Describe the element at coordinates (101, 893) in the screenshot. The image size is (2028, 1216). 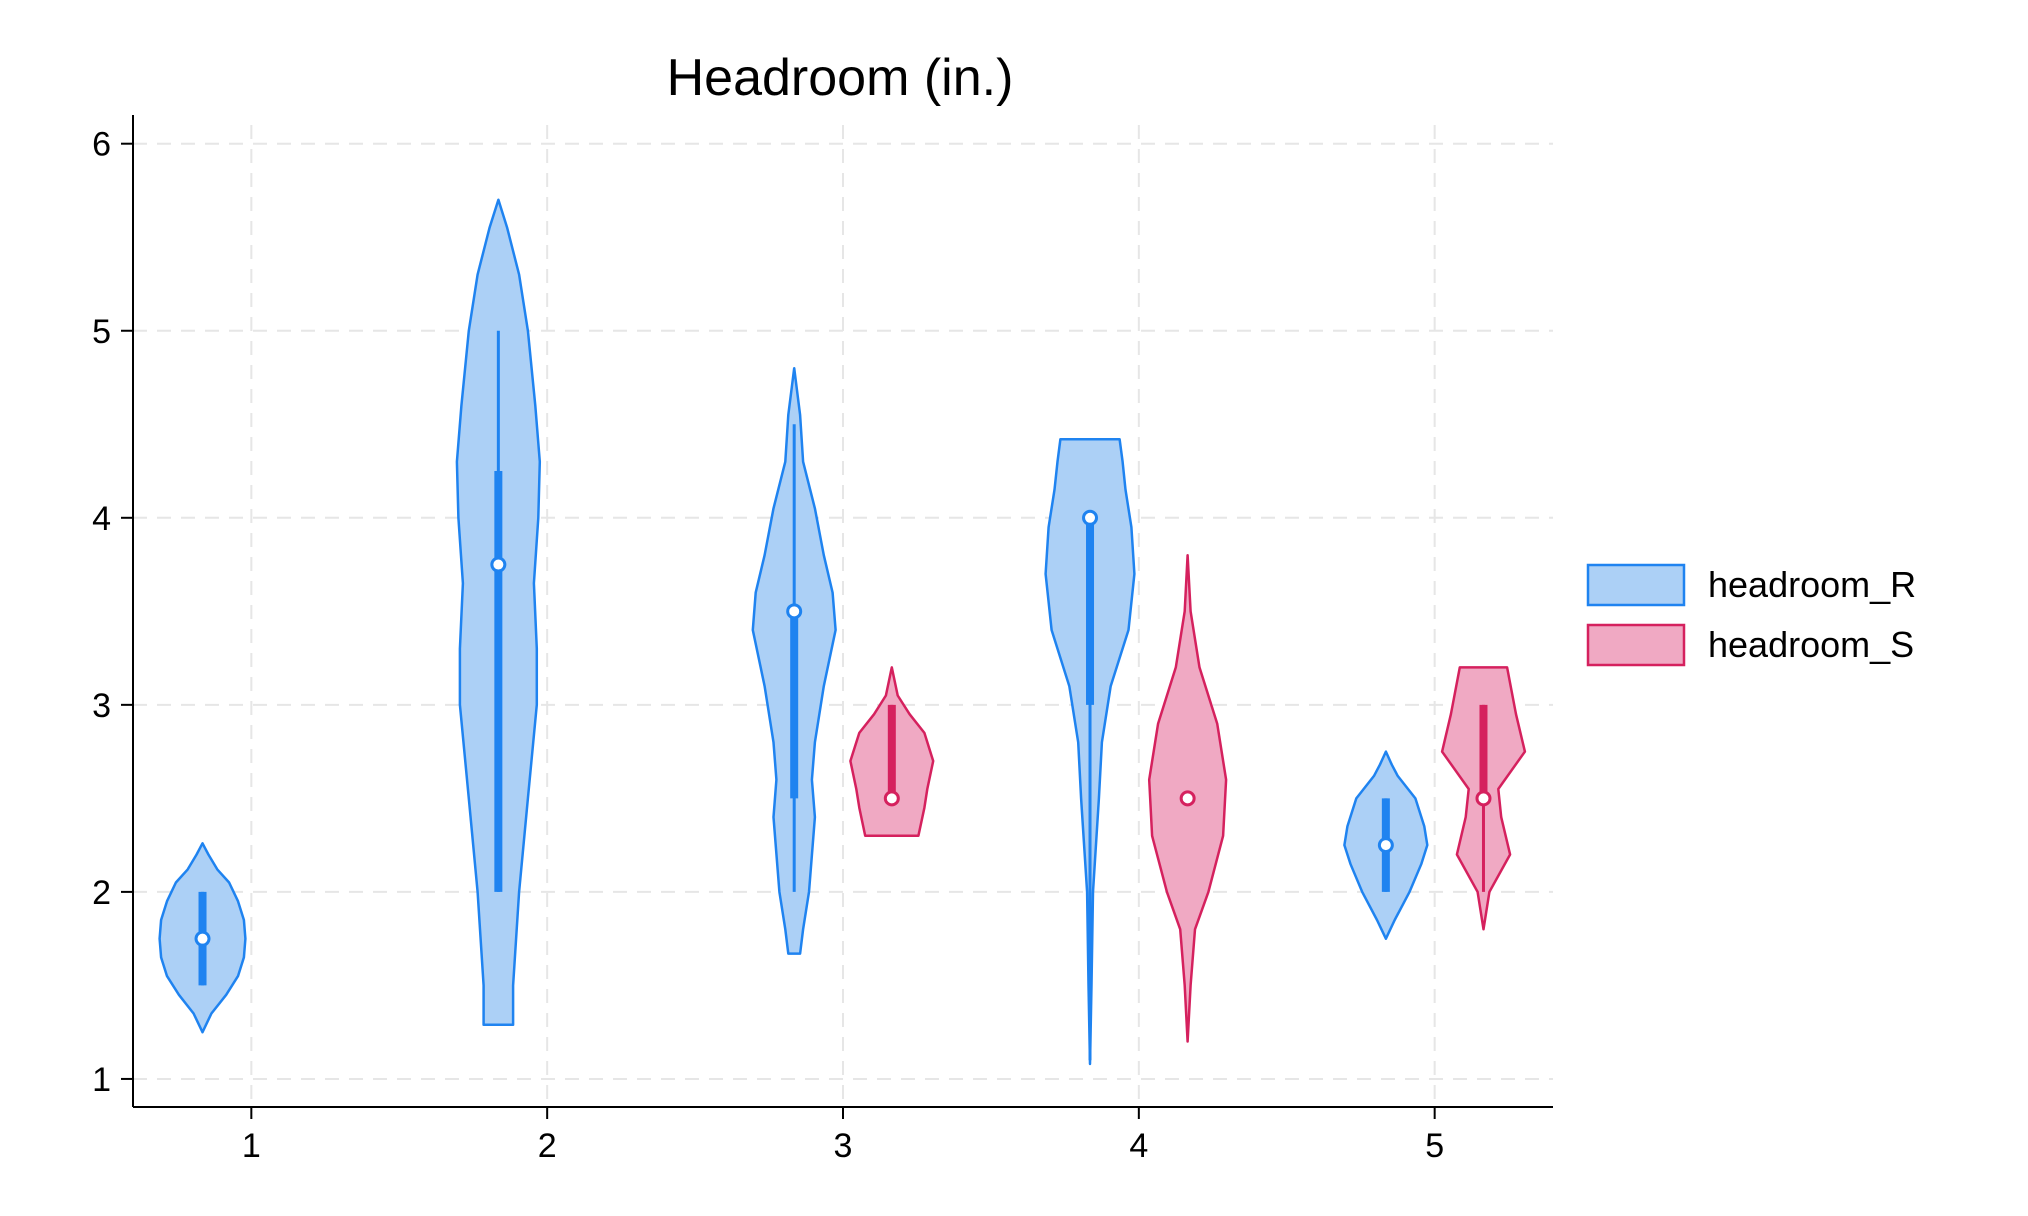
I see `y-tick-label: 2` at that location.